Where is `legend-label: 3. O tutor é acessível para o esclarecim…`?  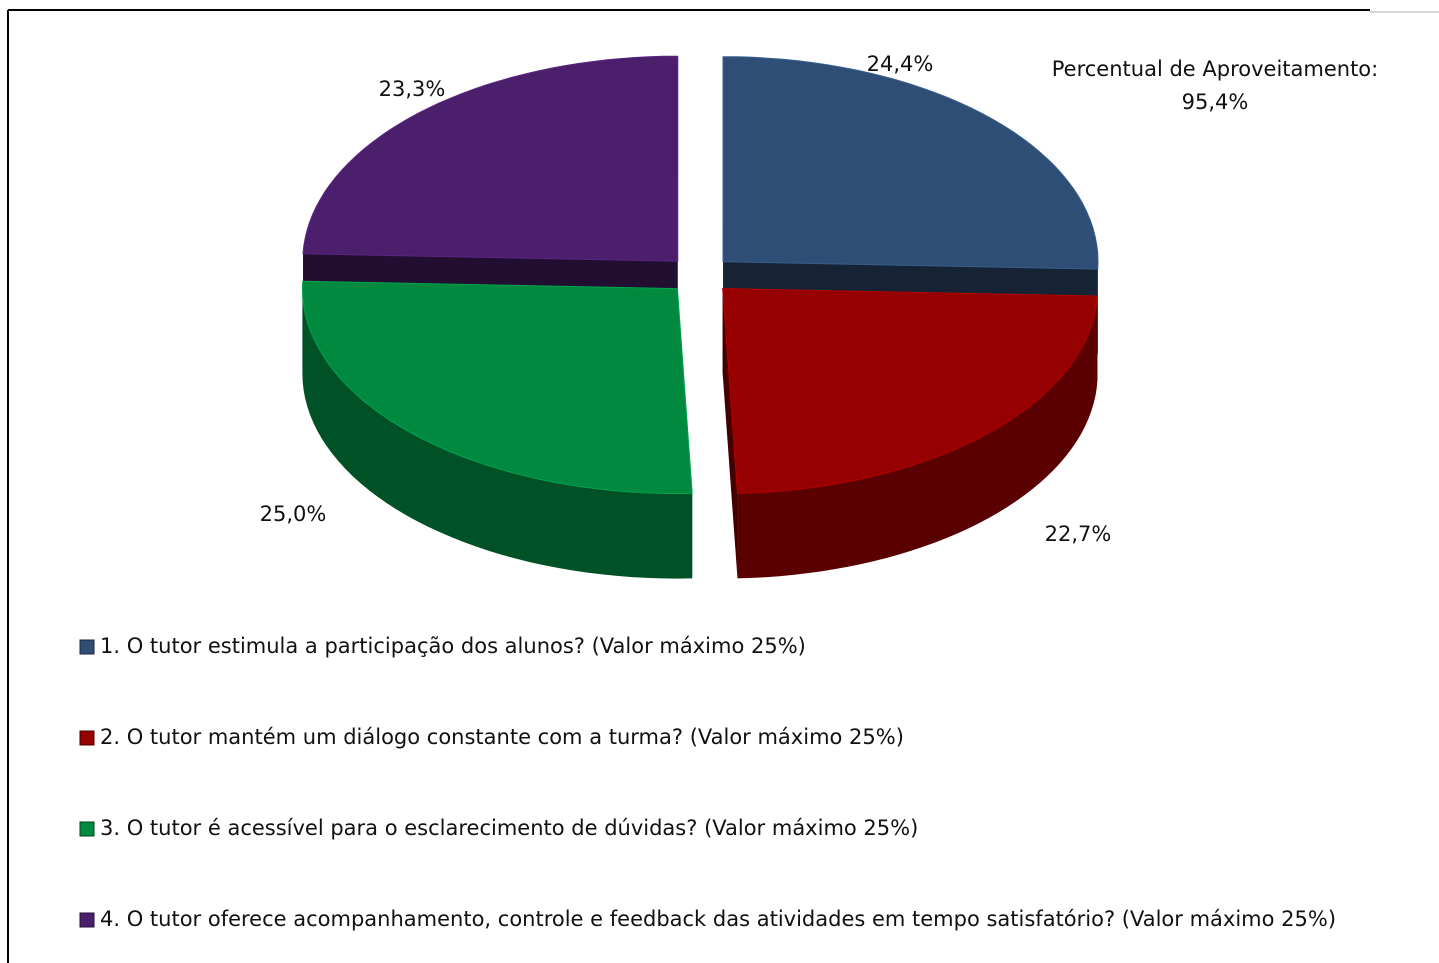 legend-label: 3. O tutor é acessível para o esclarecim… is located at coordinates (509, 828).